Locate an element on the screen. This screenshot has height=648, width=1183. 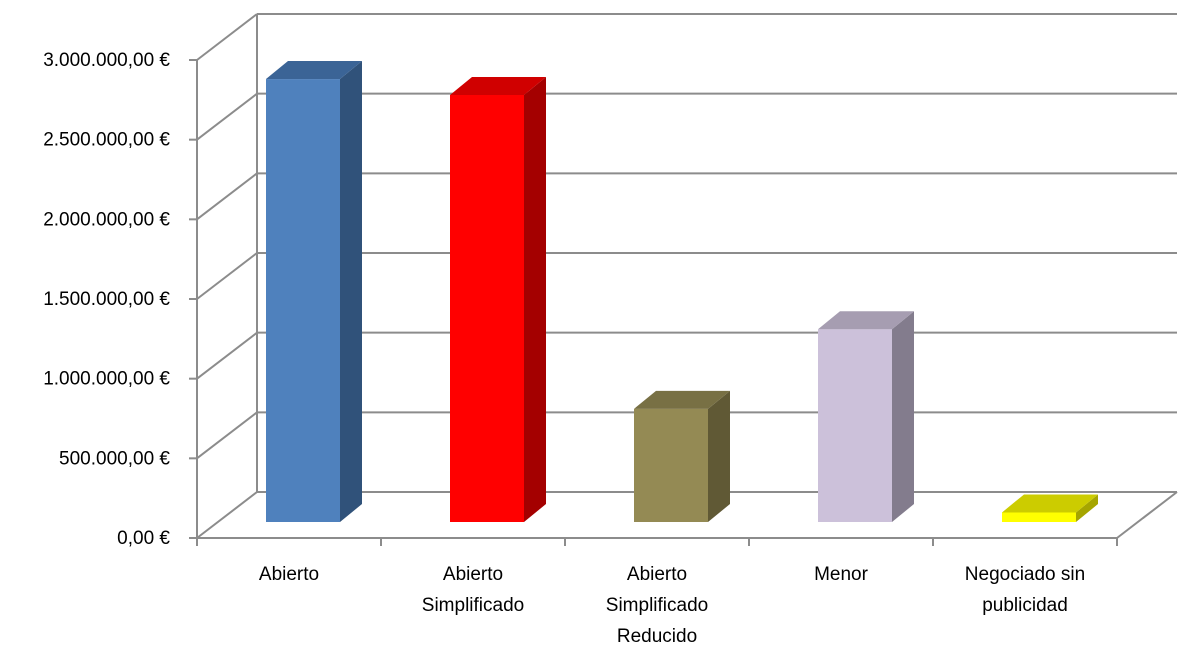
x-category-label-line: publicidad is located at coordinates (1025, 605).